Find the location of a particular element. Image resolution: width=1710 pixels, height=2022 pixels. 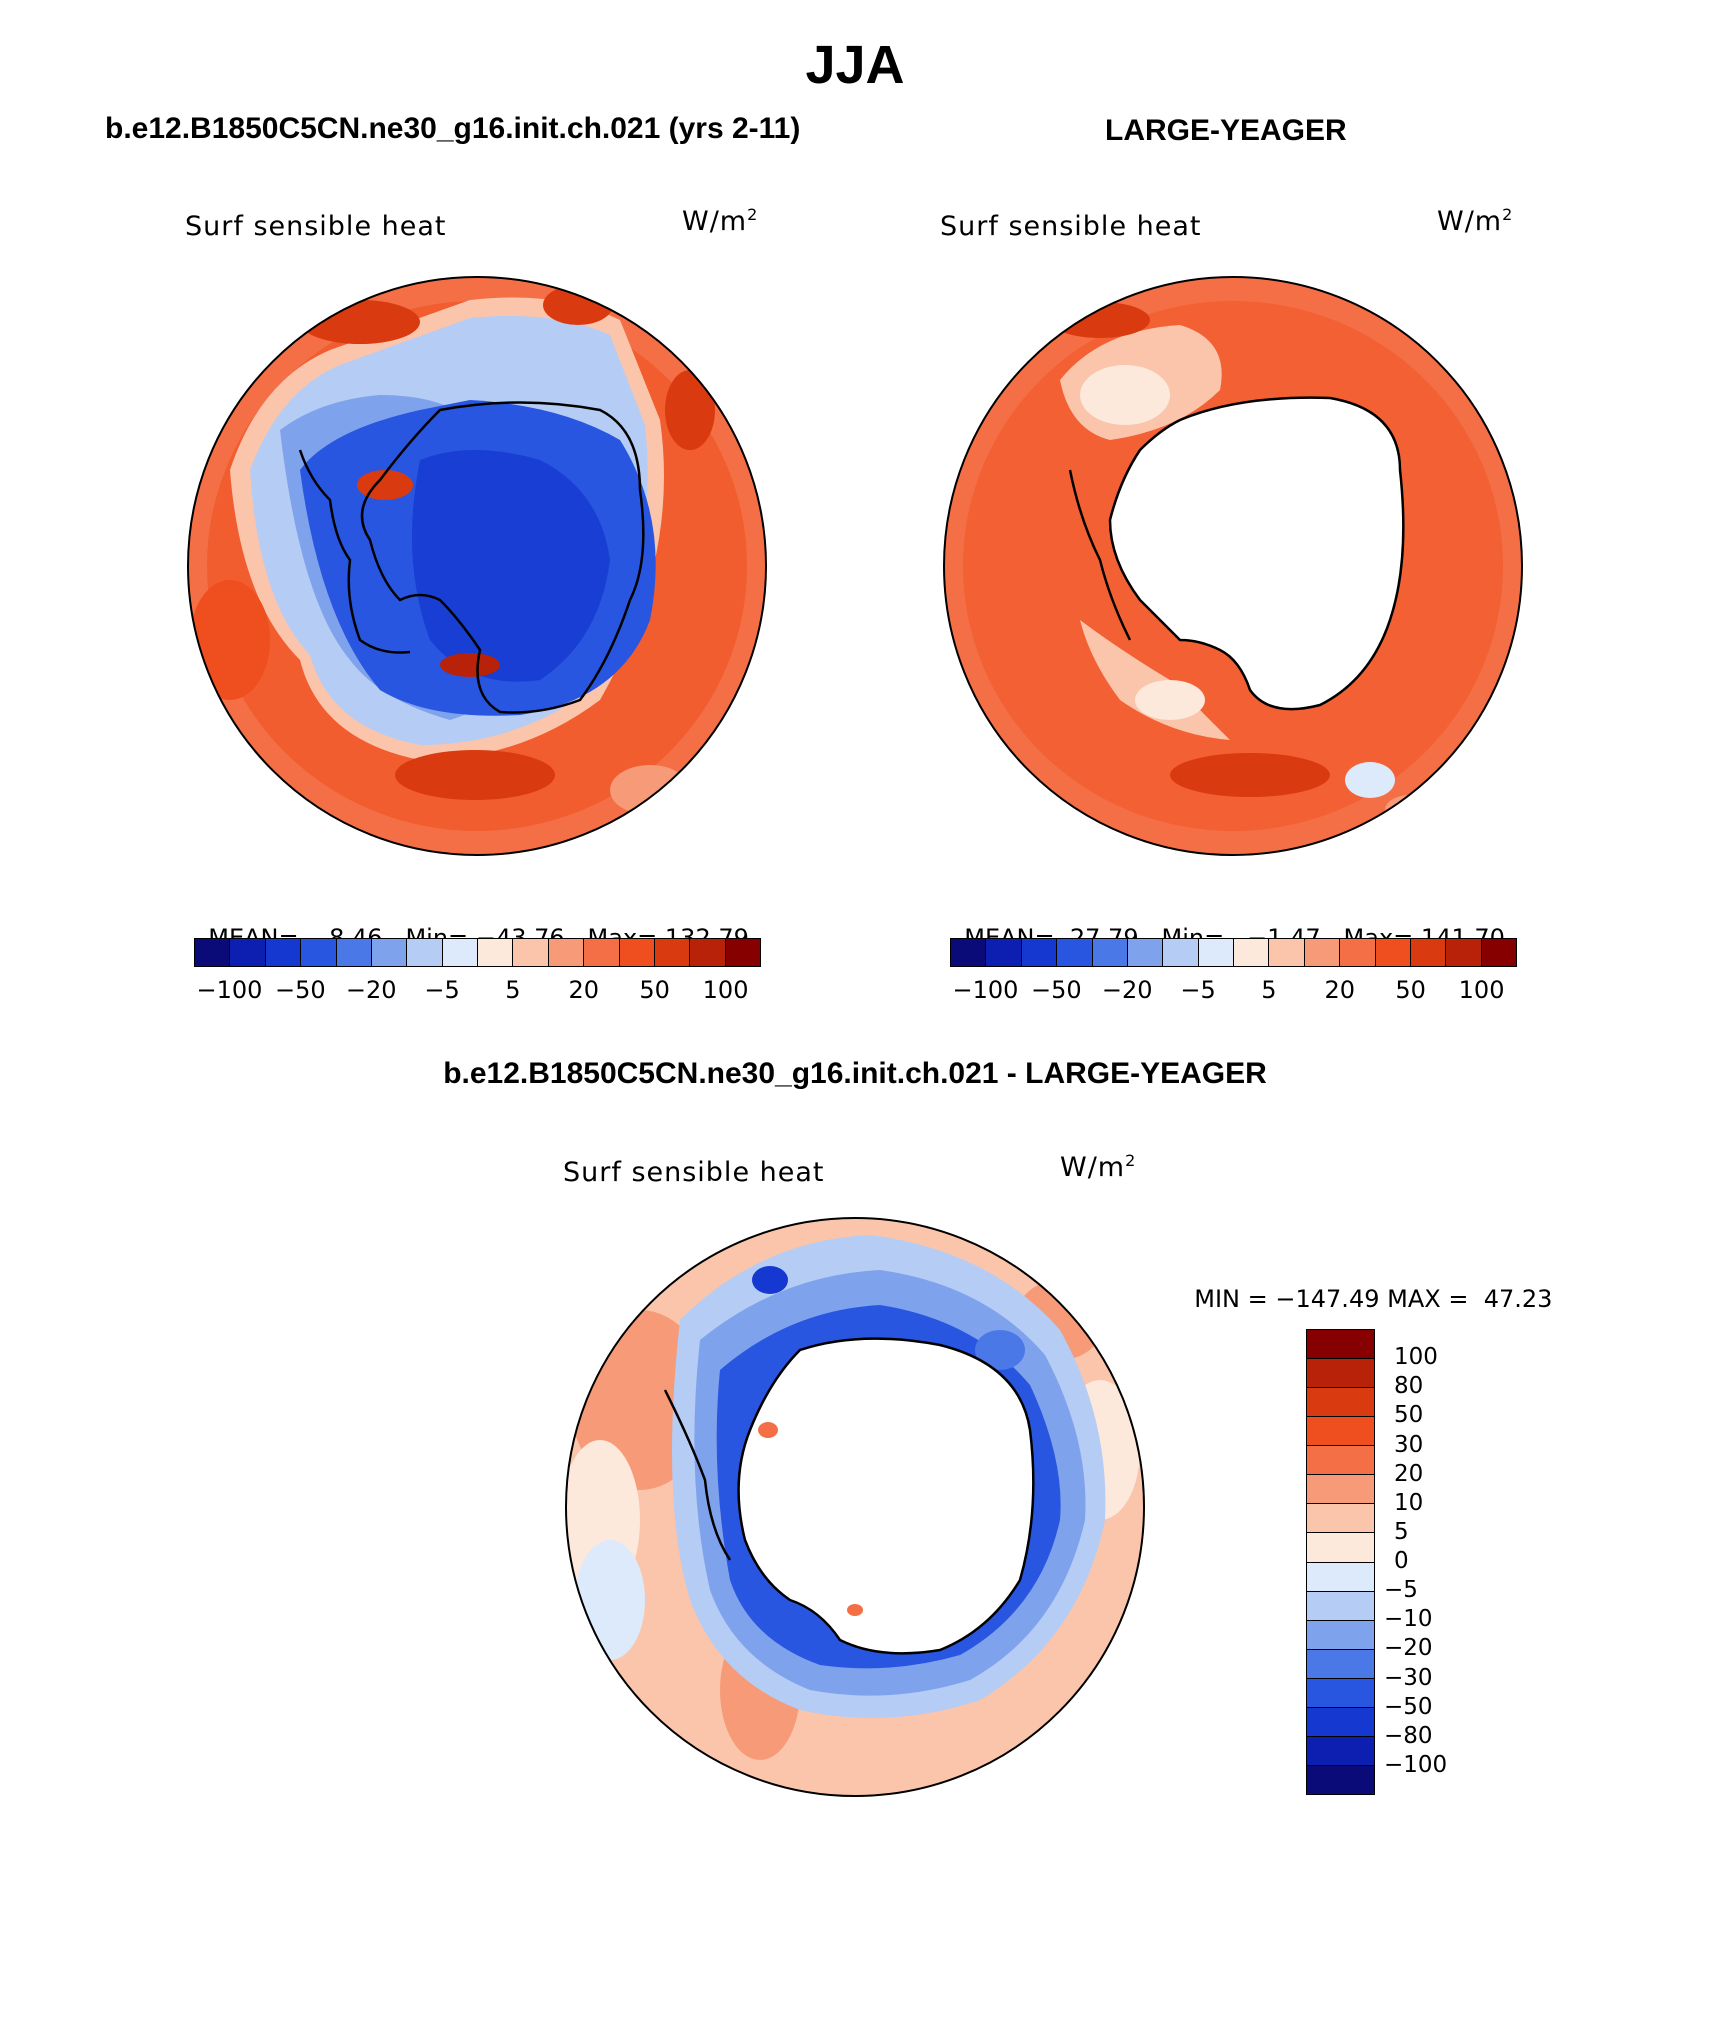

panel3-colorbar is located at coordinates (1340, 1562).